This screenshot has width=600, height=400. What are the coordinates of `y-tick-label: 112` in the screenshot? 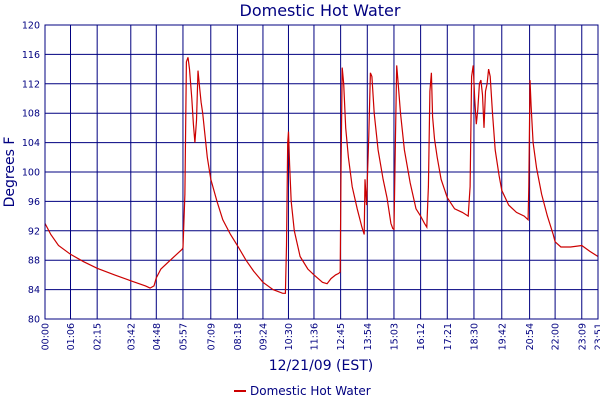 It's located at (31, 84).